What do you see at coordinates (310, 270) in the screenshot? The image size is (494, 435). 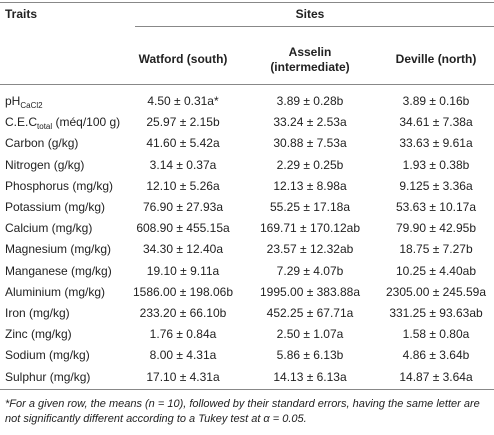 I see `value-cell: 7.29 ± 4.07b` at bounding box center [310, 270].